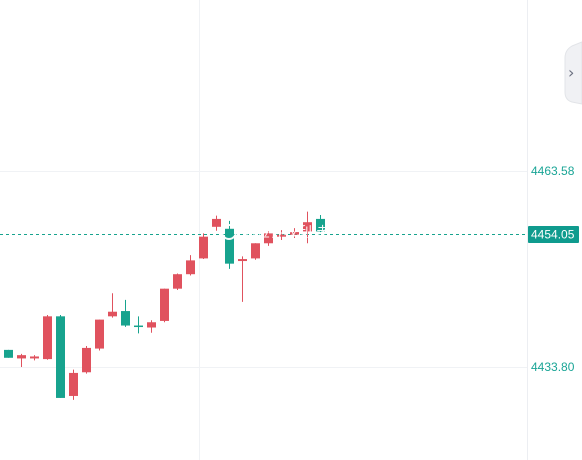 Image resolution: width=582 pixels, height=460 pixels. I want to click on watermark: @金钟权利 老方, so click(282, 232).